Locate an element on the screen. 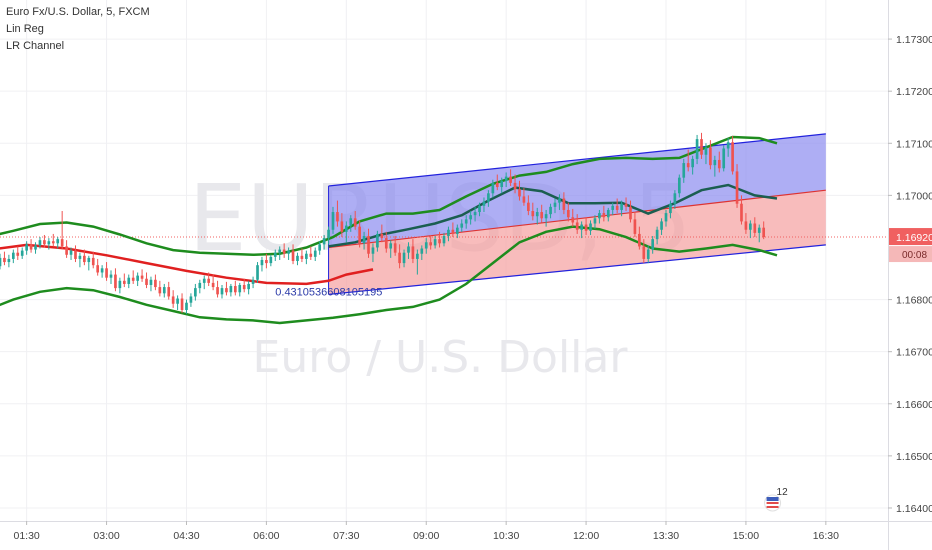 This screenshot has height=550, width=932. indicator-linreg: Lin Reg is located at coordinates (25, 29).